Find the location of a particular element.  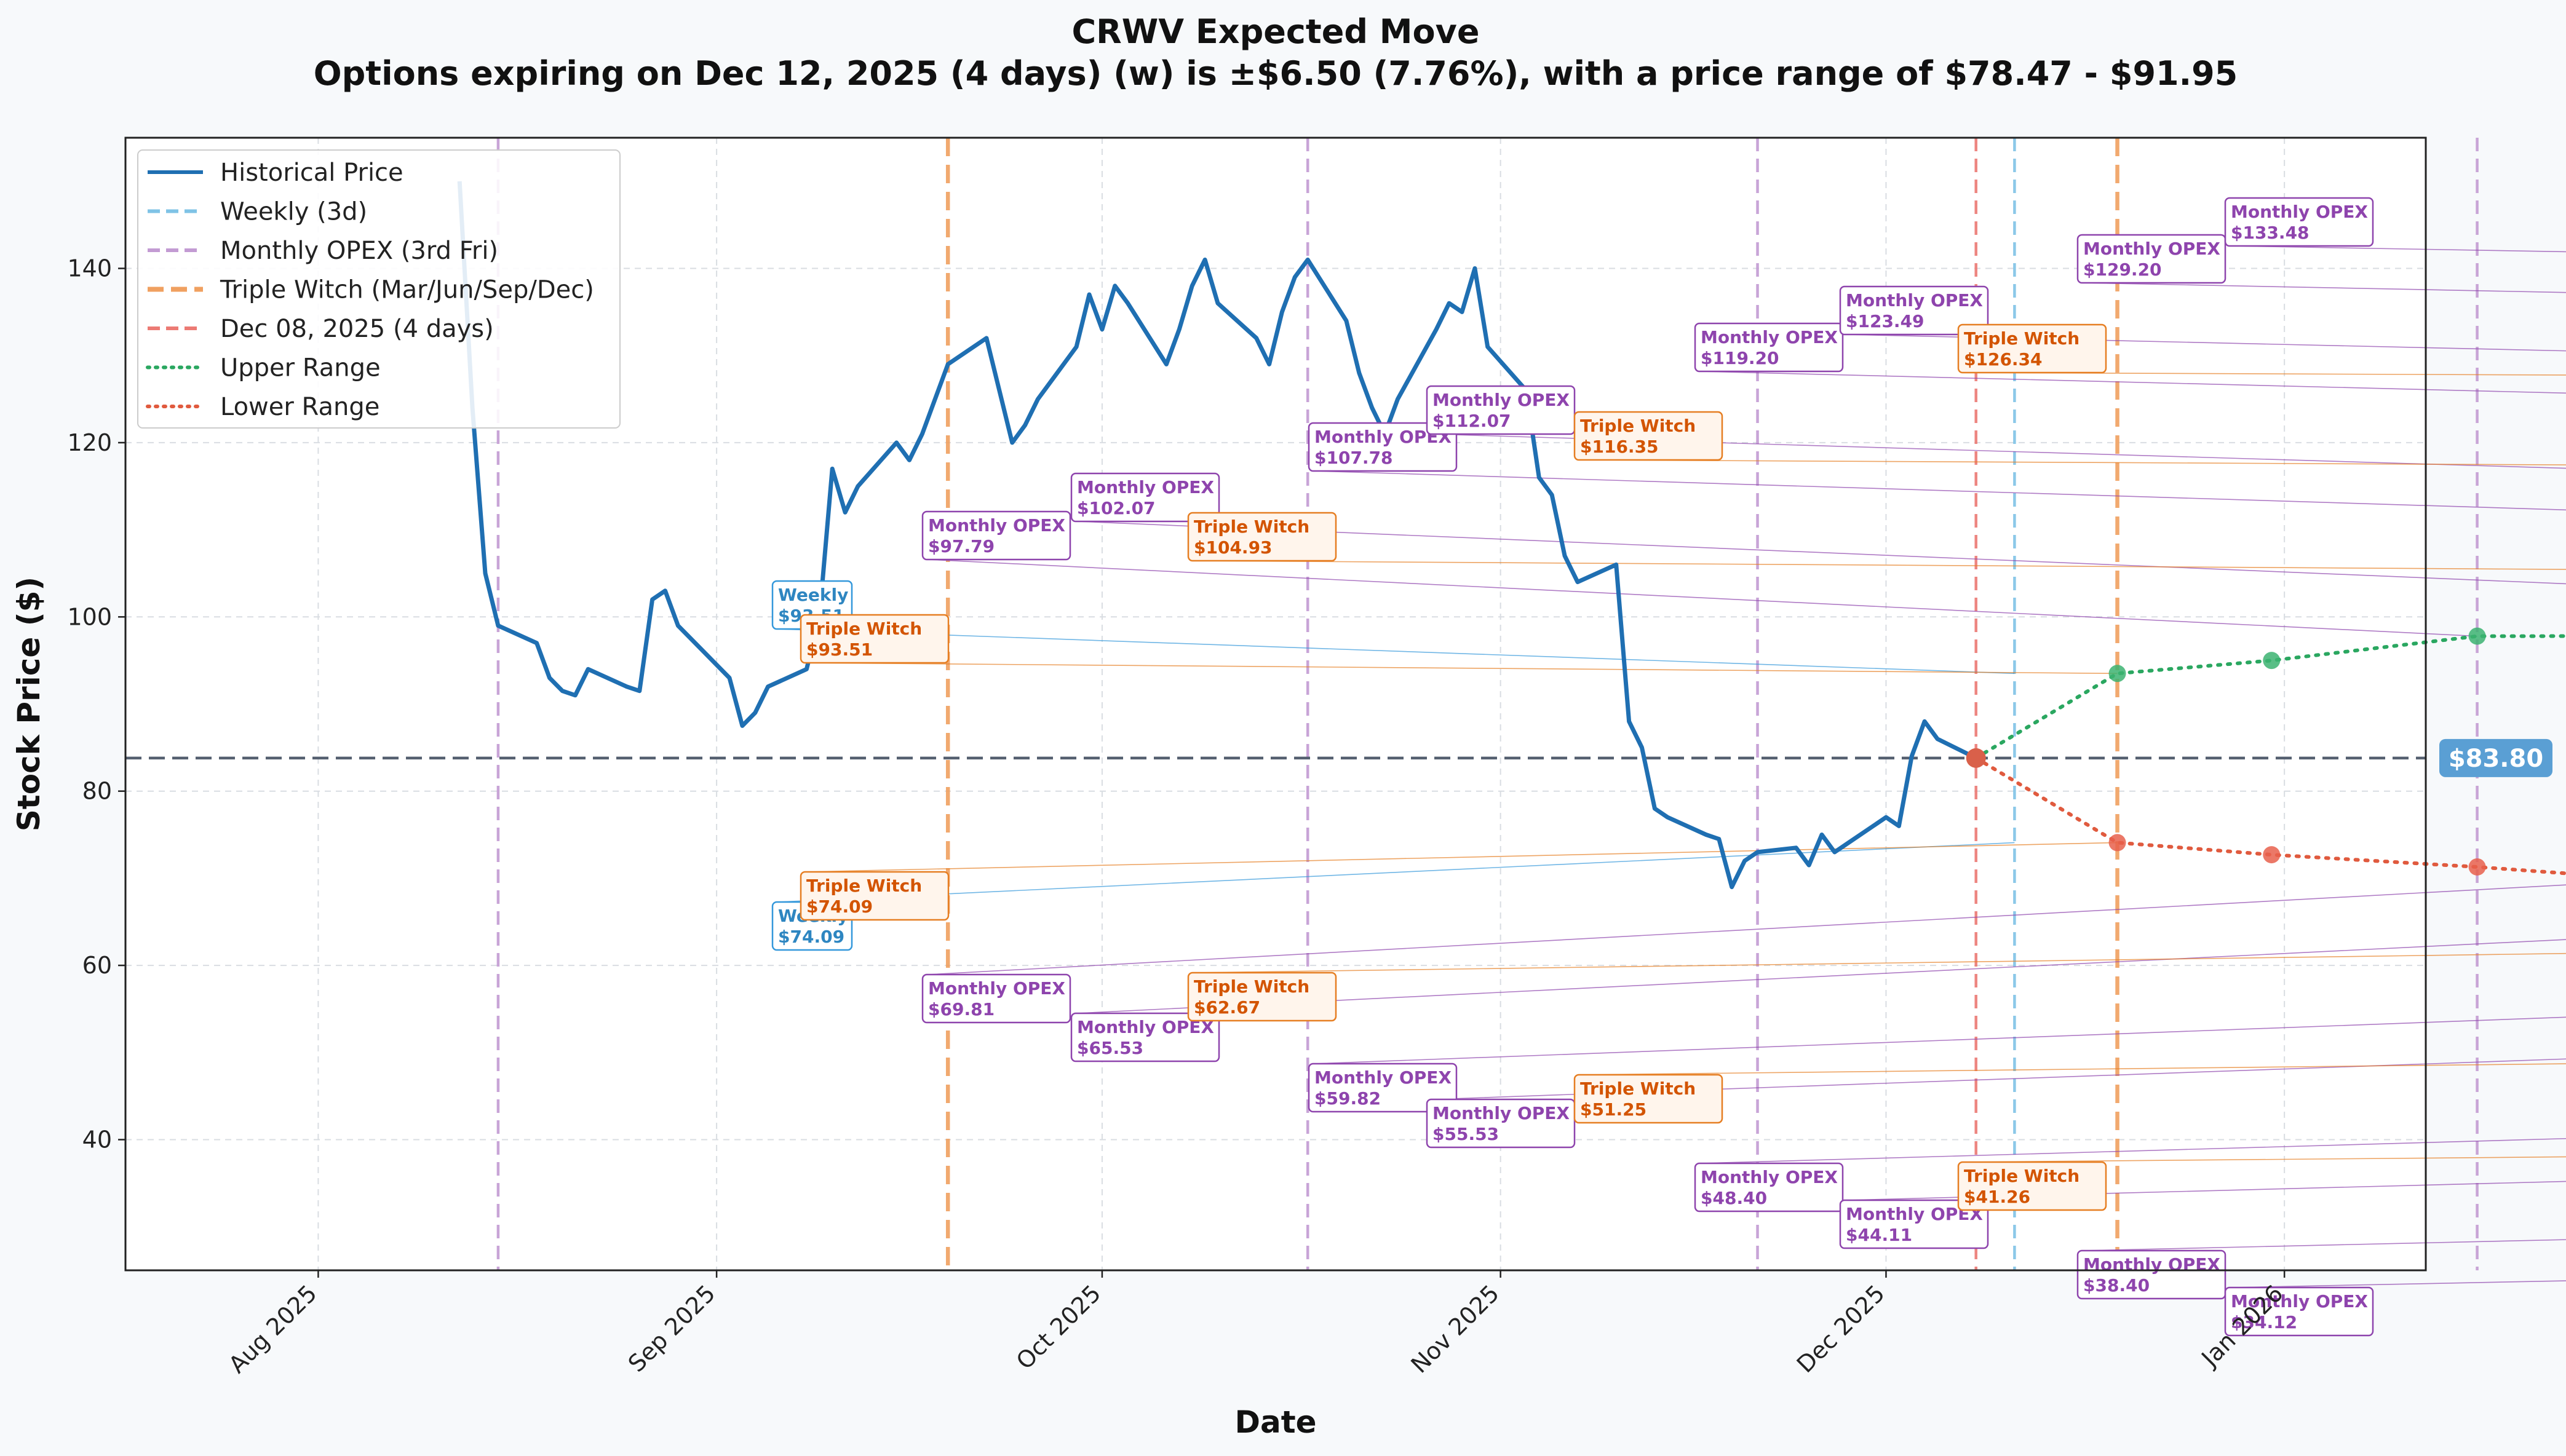

annotation-price: $41.26 is located at coordinates (1997, 1197).